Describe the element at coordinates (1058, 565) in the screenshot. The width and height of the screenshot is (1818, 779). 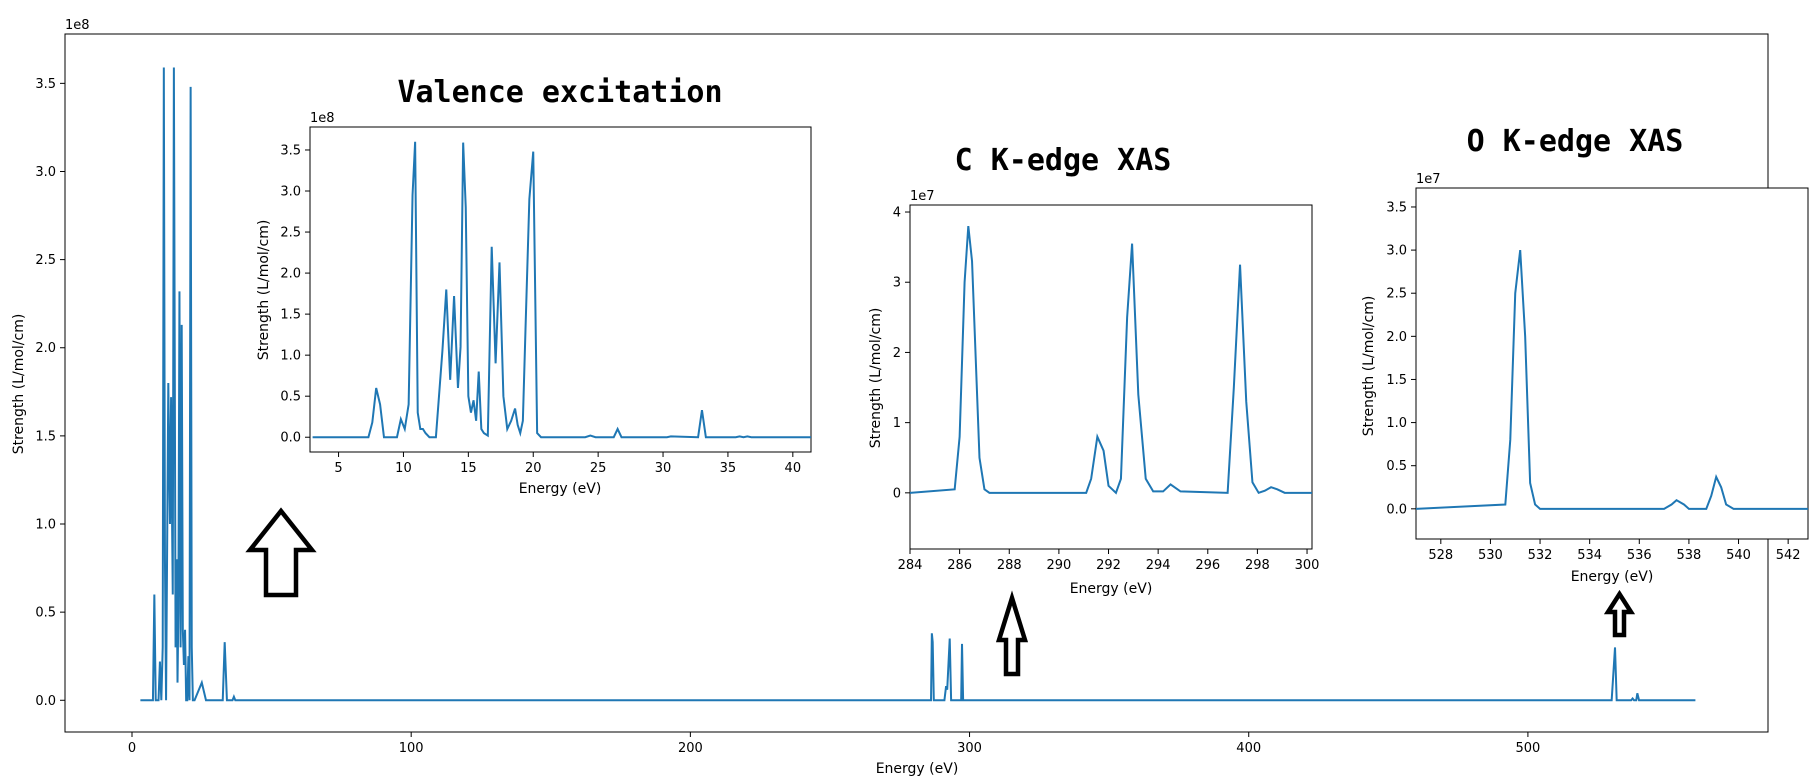
I see `c-kedge-x-tick-label: 290` at that location.